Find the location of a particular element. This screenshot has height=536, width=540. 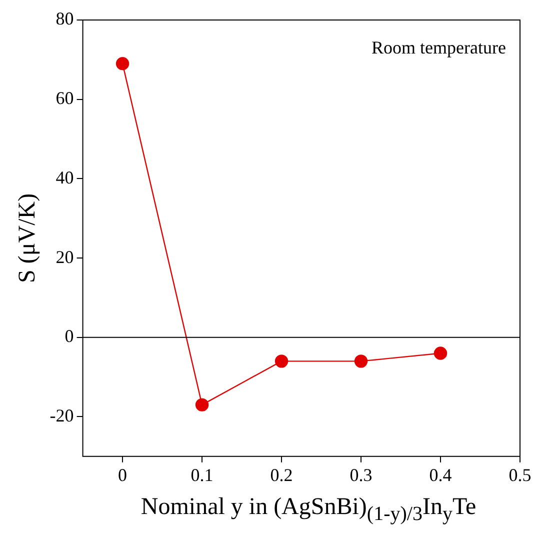

y-tick-label: 20 is located at coordinates (65, 256).